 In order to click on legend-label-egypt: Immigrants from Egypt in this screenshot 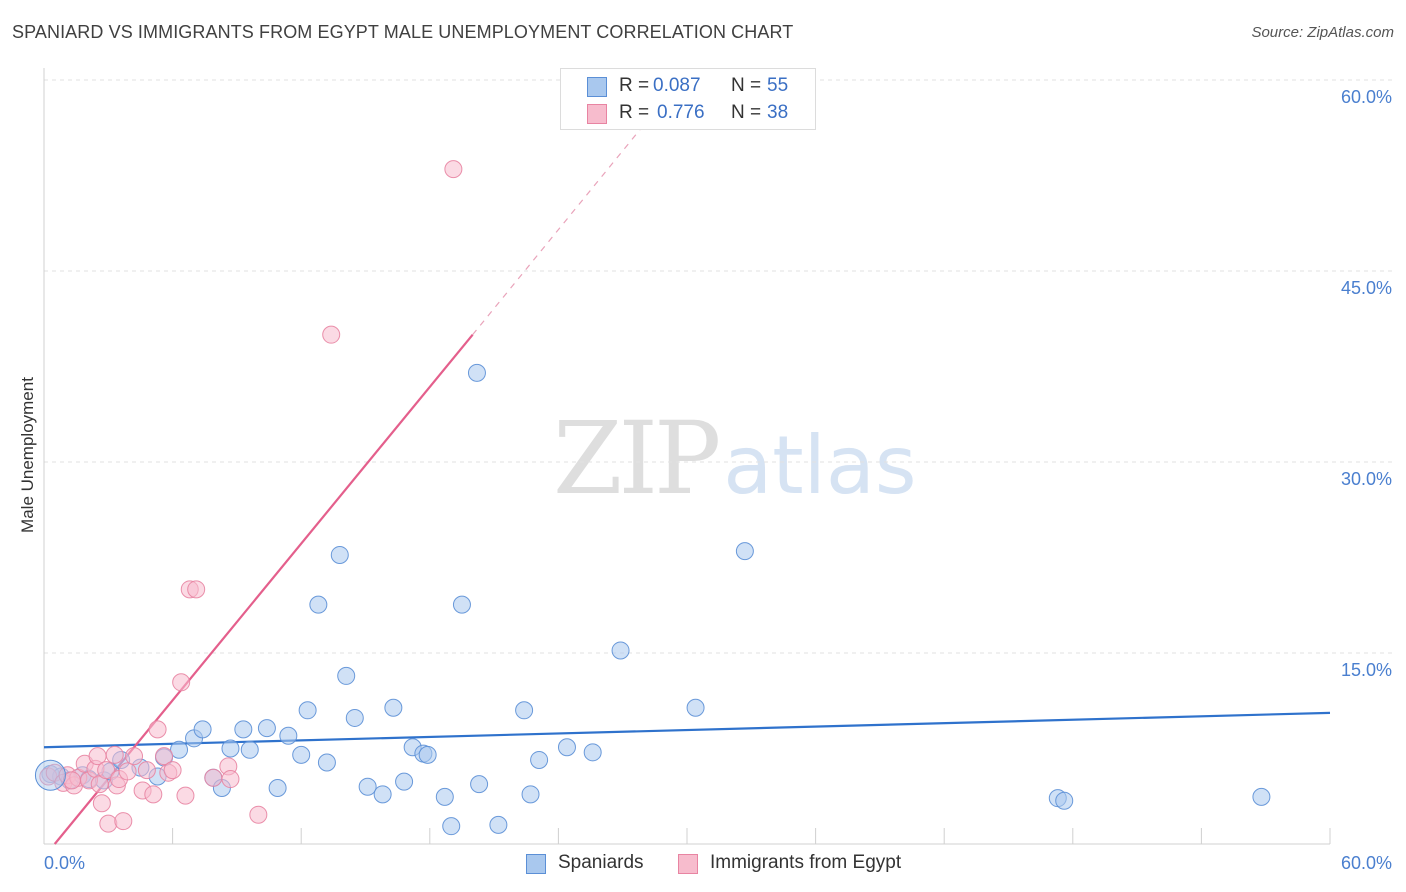, I will do `click(806, 862)`.